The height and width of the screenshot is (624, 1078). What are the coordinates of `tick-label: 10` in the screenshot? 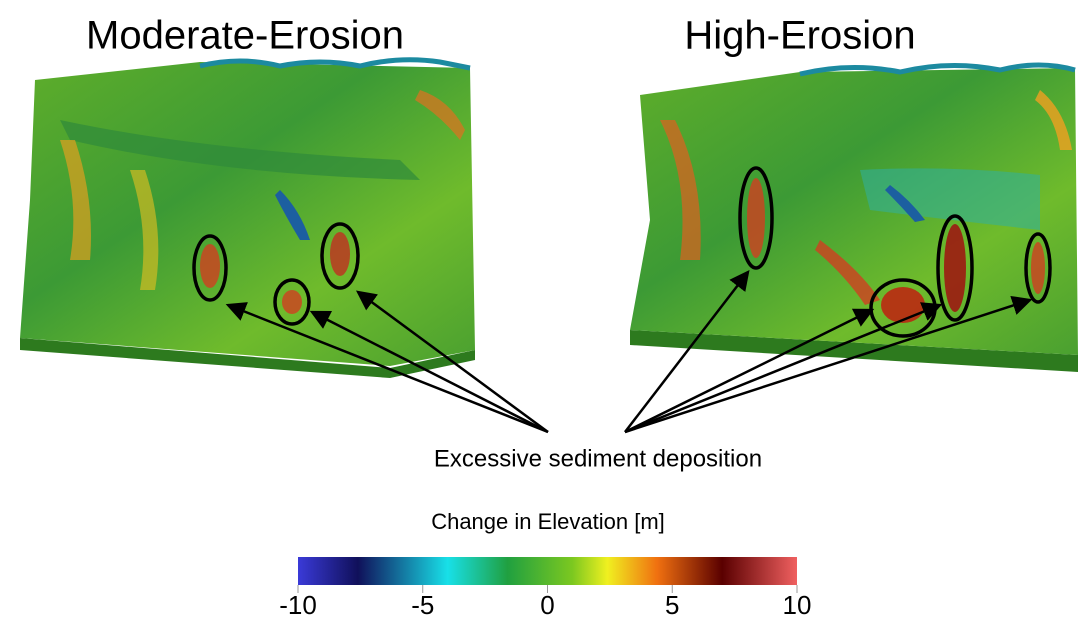 It's located at (797, 605).